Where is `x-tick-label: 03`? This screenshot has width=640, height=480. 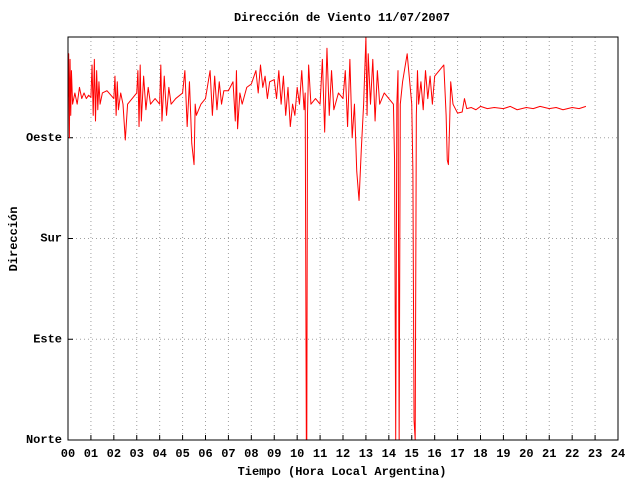
x-tick-label: 03 is located at coordinates (137, 454).